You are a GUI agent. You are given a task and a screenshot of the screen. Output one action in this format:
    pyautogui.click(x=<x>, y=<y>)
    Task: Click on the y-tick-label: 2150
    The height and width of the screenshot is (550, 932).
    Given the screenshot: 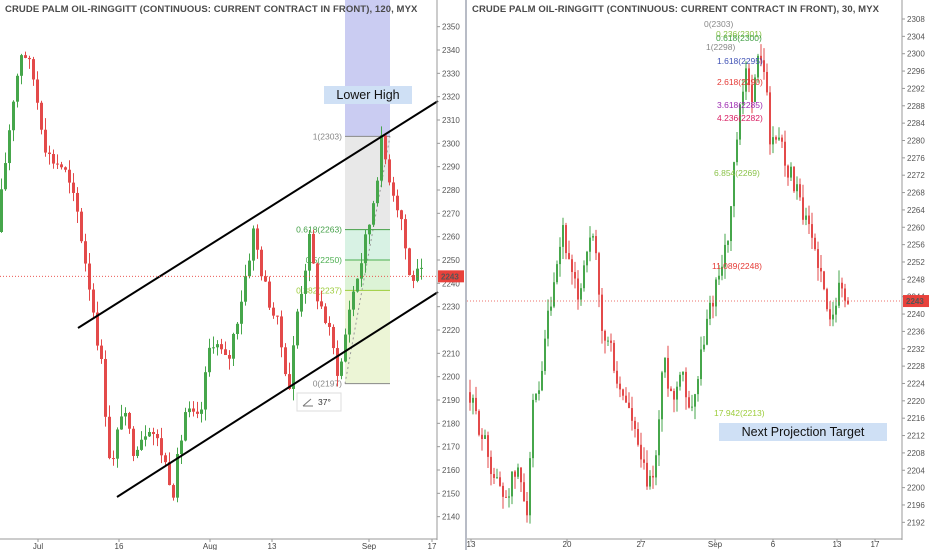 What is the action you would take?
    pyautogui.click(x=451, y=493)
    